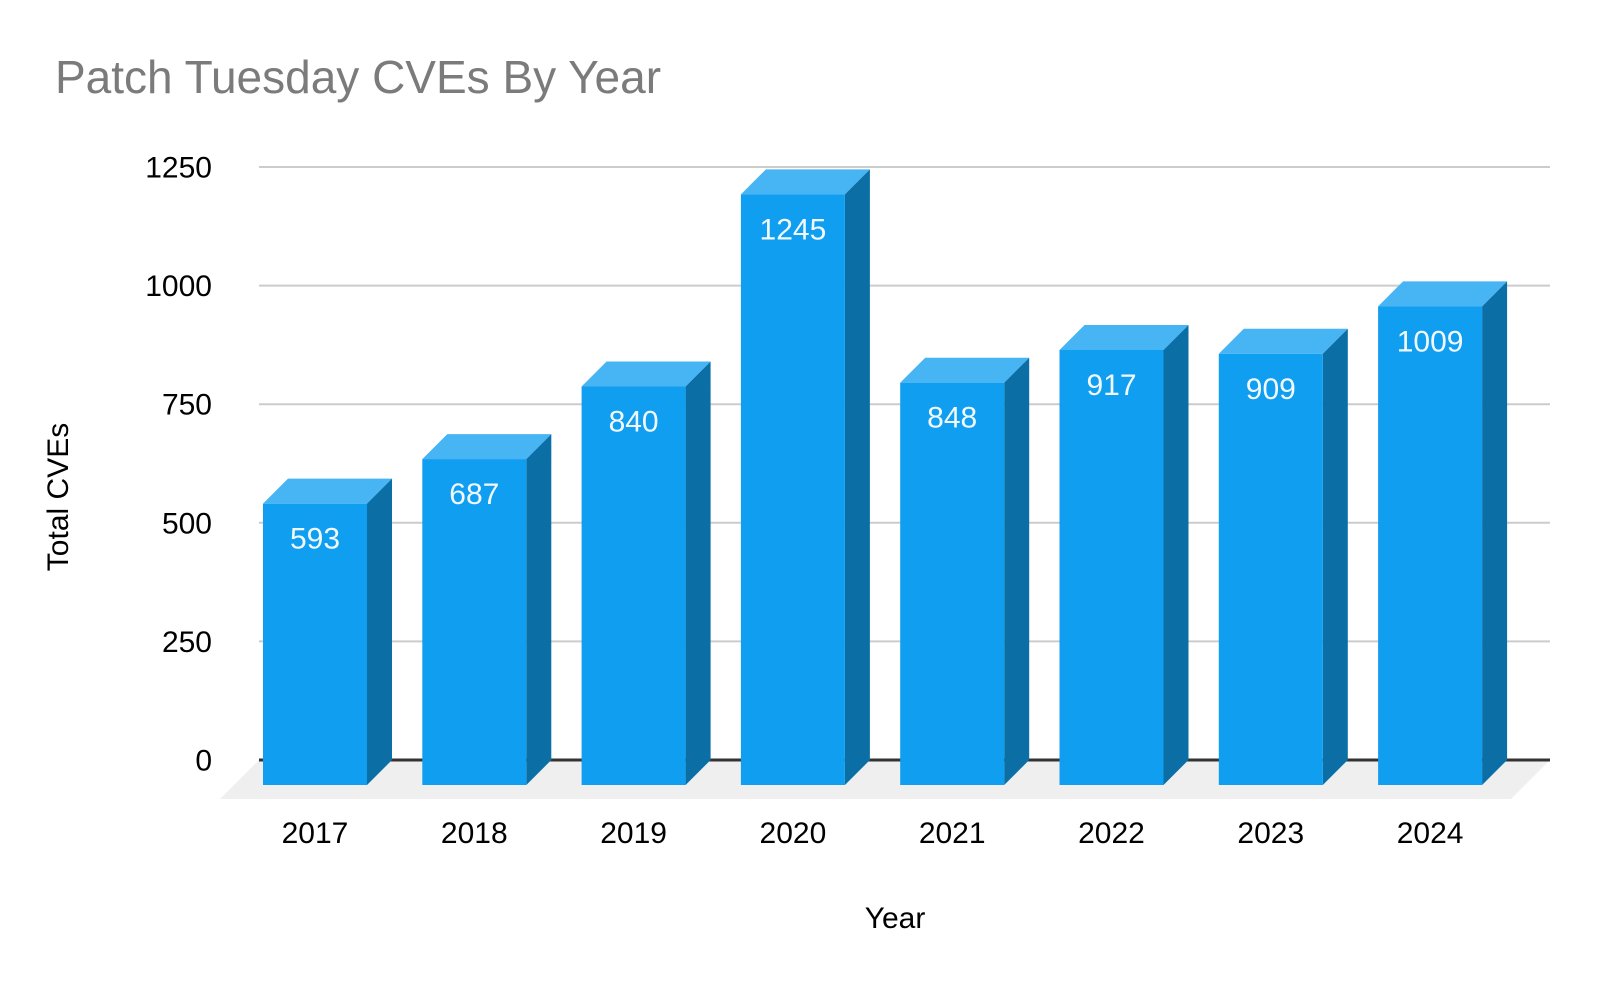 The image size is (1599, 989). Describe the element at coordinates (315, 833) in the screenshot. I see `x-tick-label: 2017` at that location.